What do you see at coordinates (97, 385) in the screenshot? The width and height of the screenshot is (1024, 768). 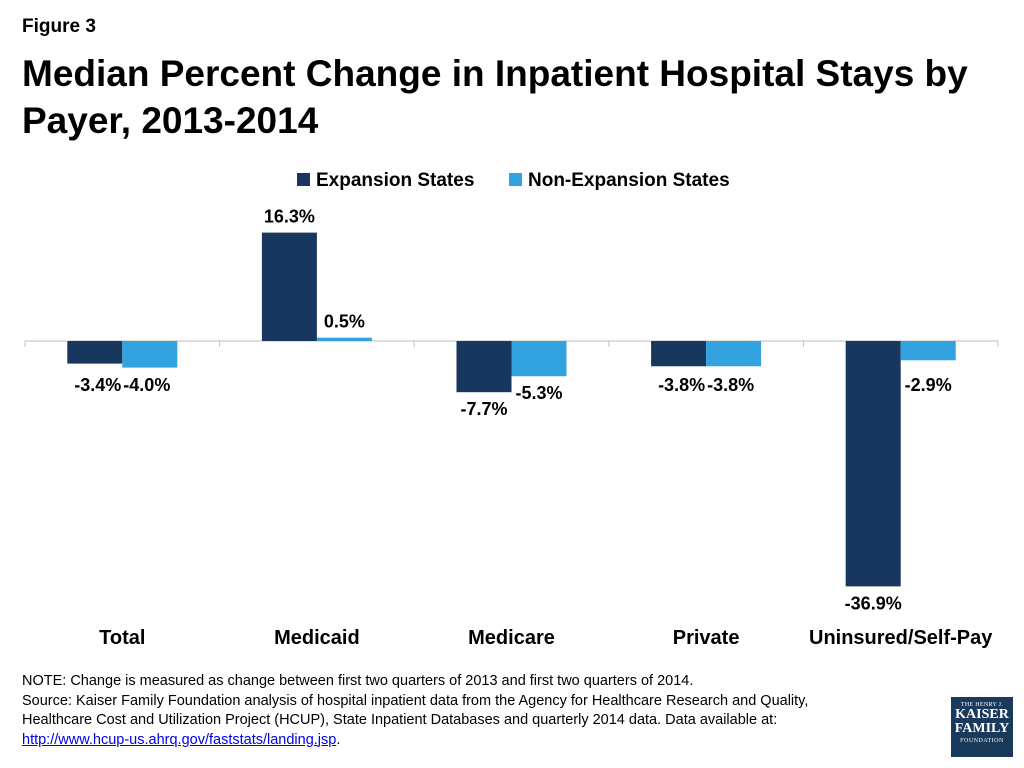 I see `data-label: -3.4%` at bounding box center [97, 385].